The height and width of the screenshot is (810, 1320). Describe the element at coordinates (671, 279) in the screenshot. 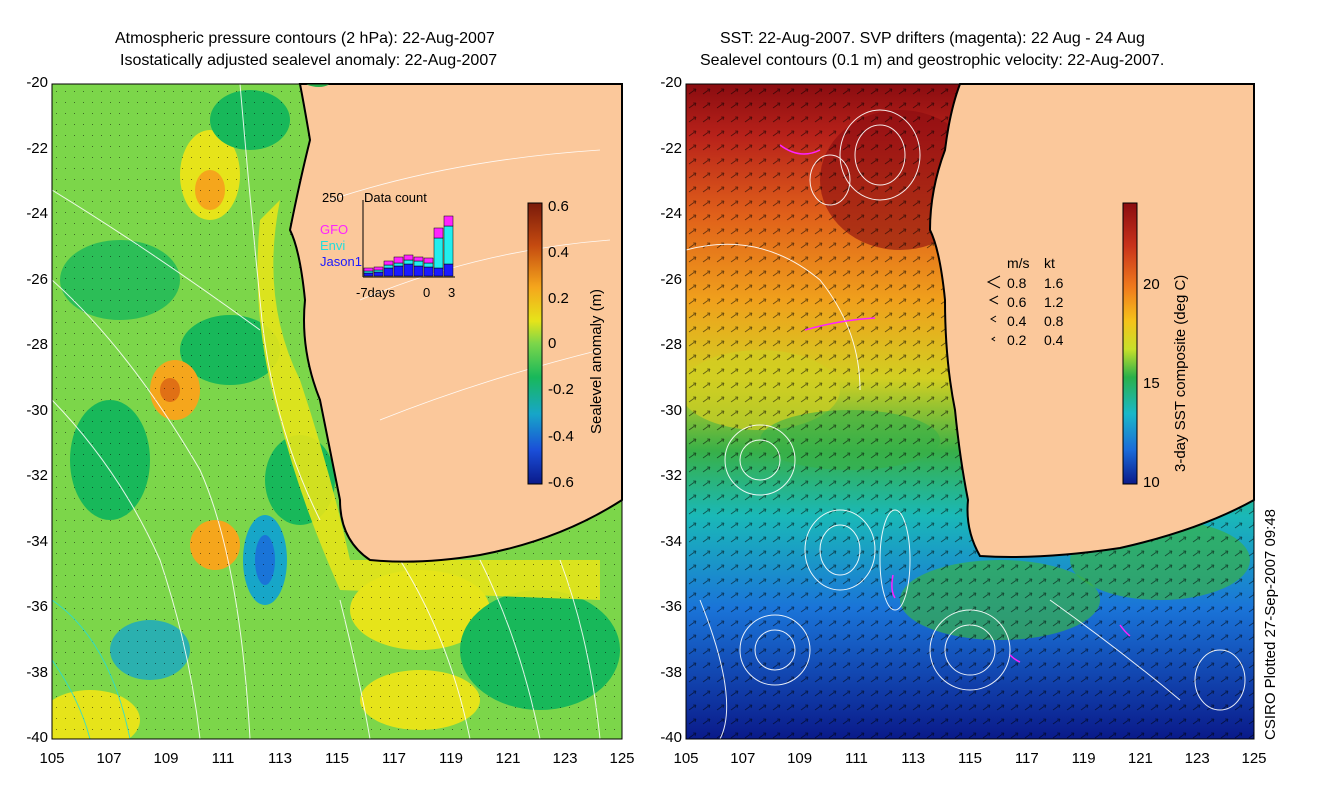

I see `right-ytick: -26` at that location.